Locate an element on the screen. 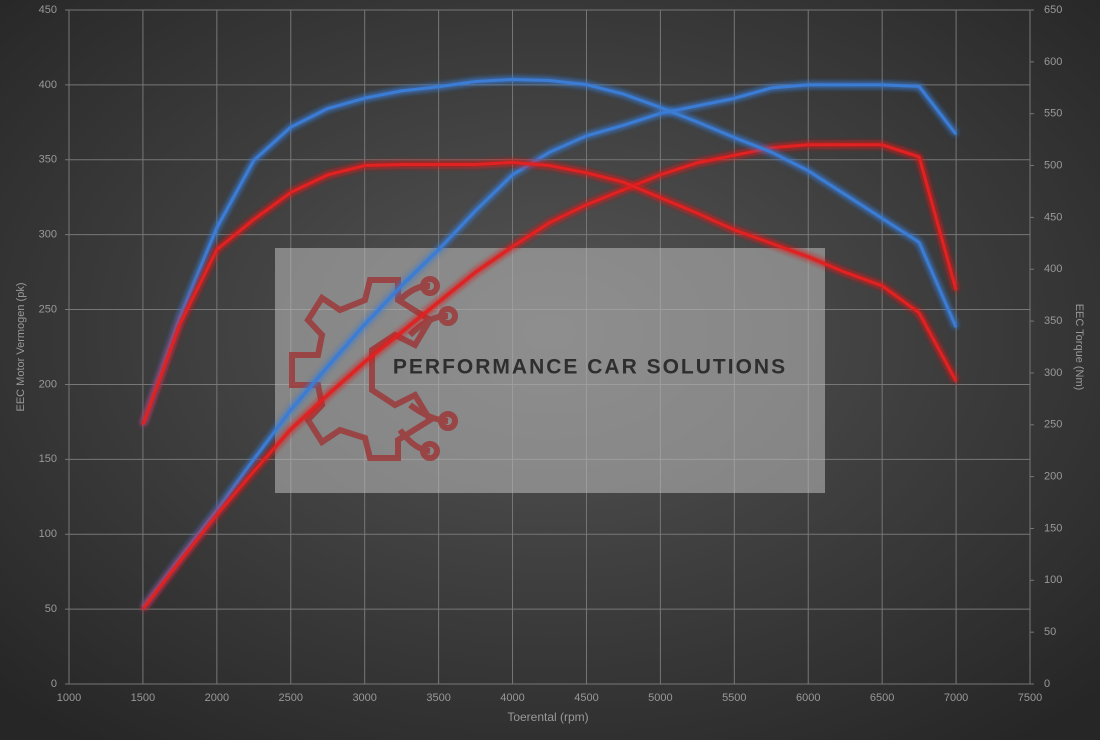  y2-tick-label: 350 is located at coordinates (1053, 321).